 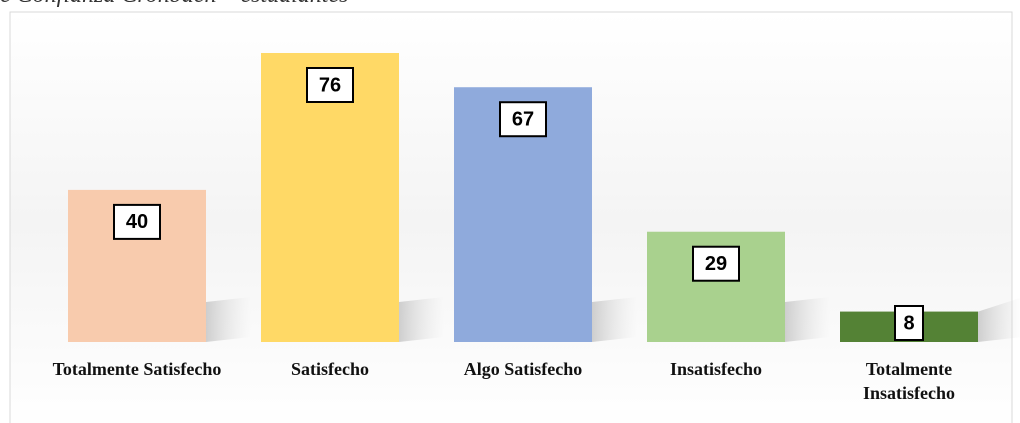 I want to click on data-label: 40, so click(x=137, y=222).